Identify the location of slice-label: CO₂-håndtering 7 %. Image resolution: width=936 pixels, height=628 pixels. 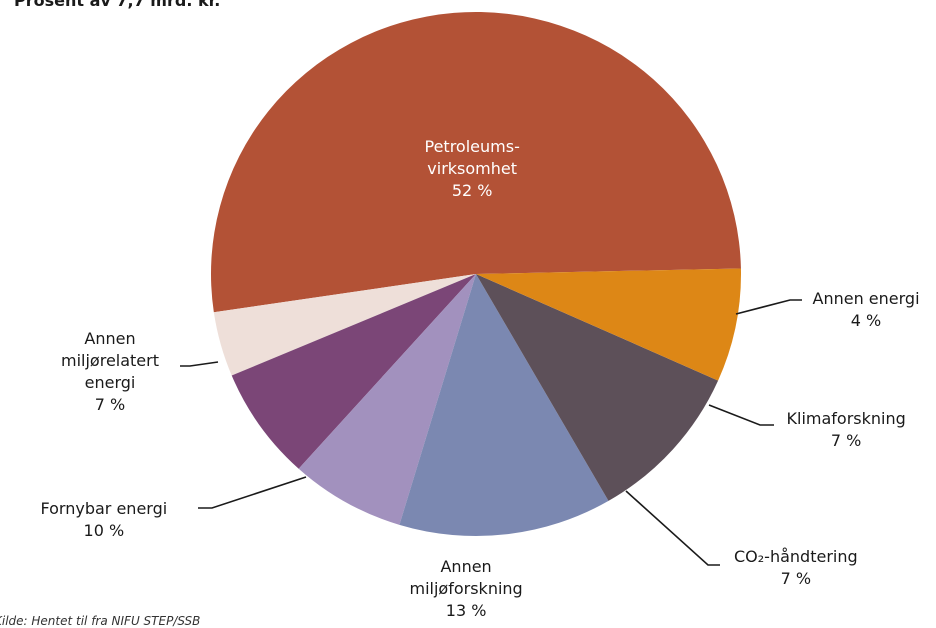
(796, 568).